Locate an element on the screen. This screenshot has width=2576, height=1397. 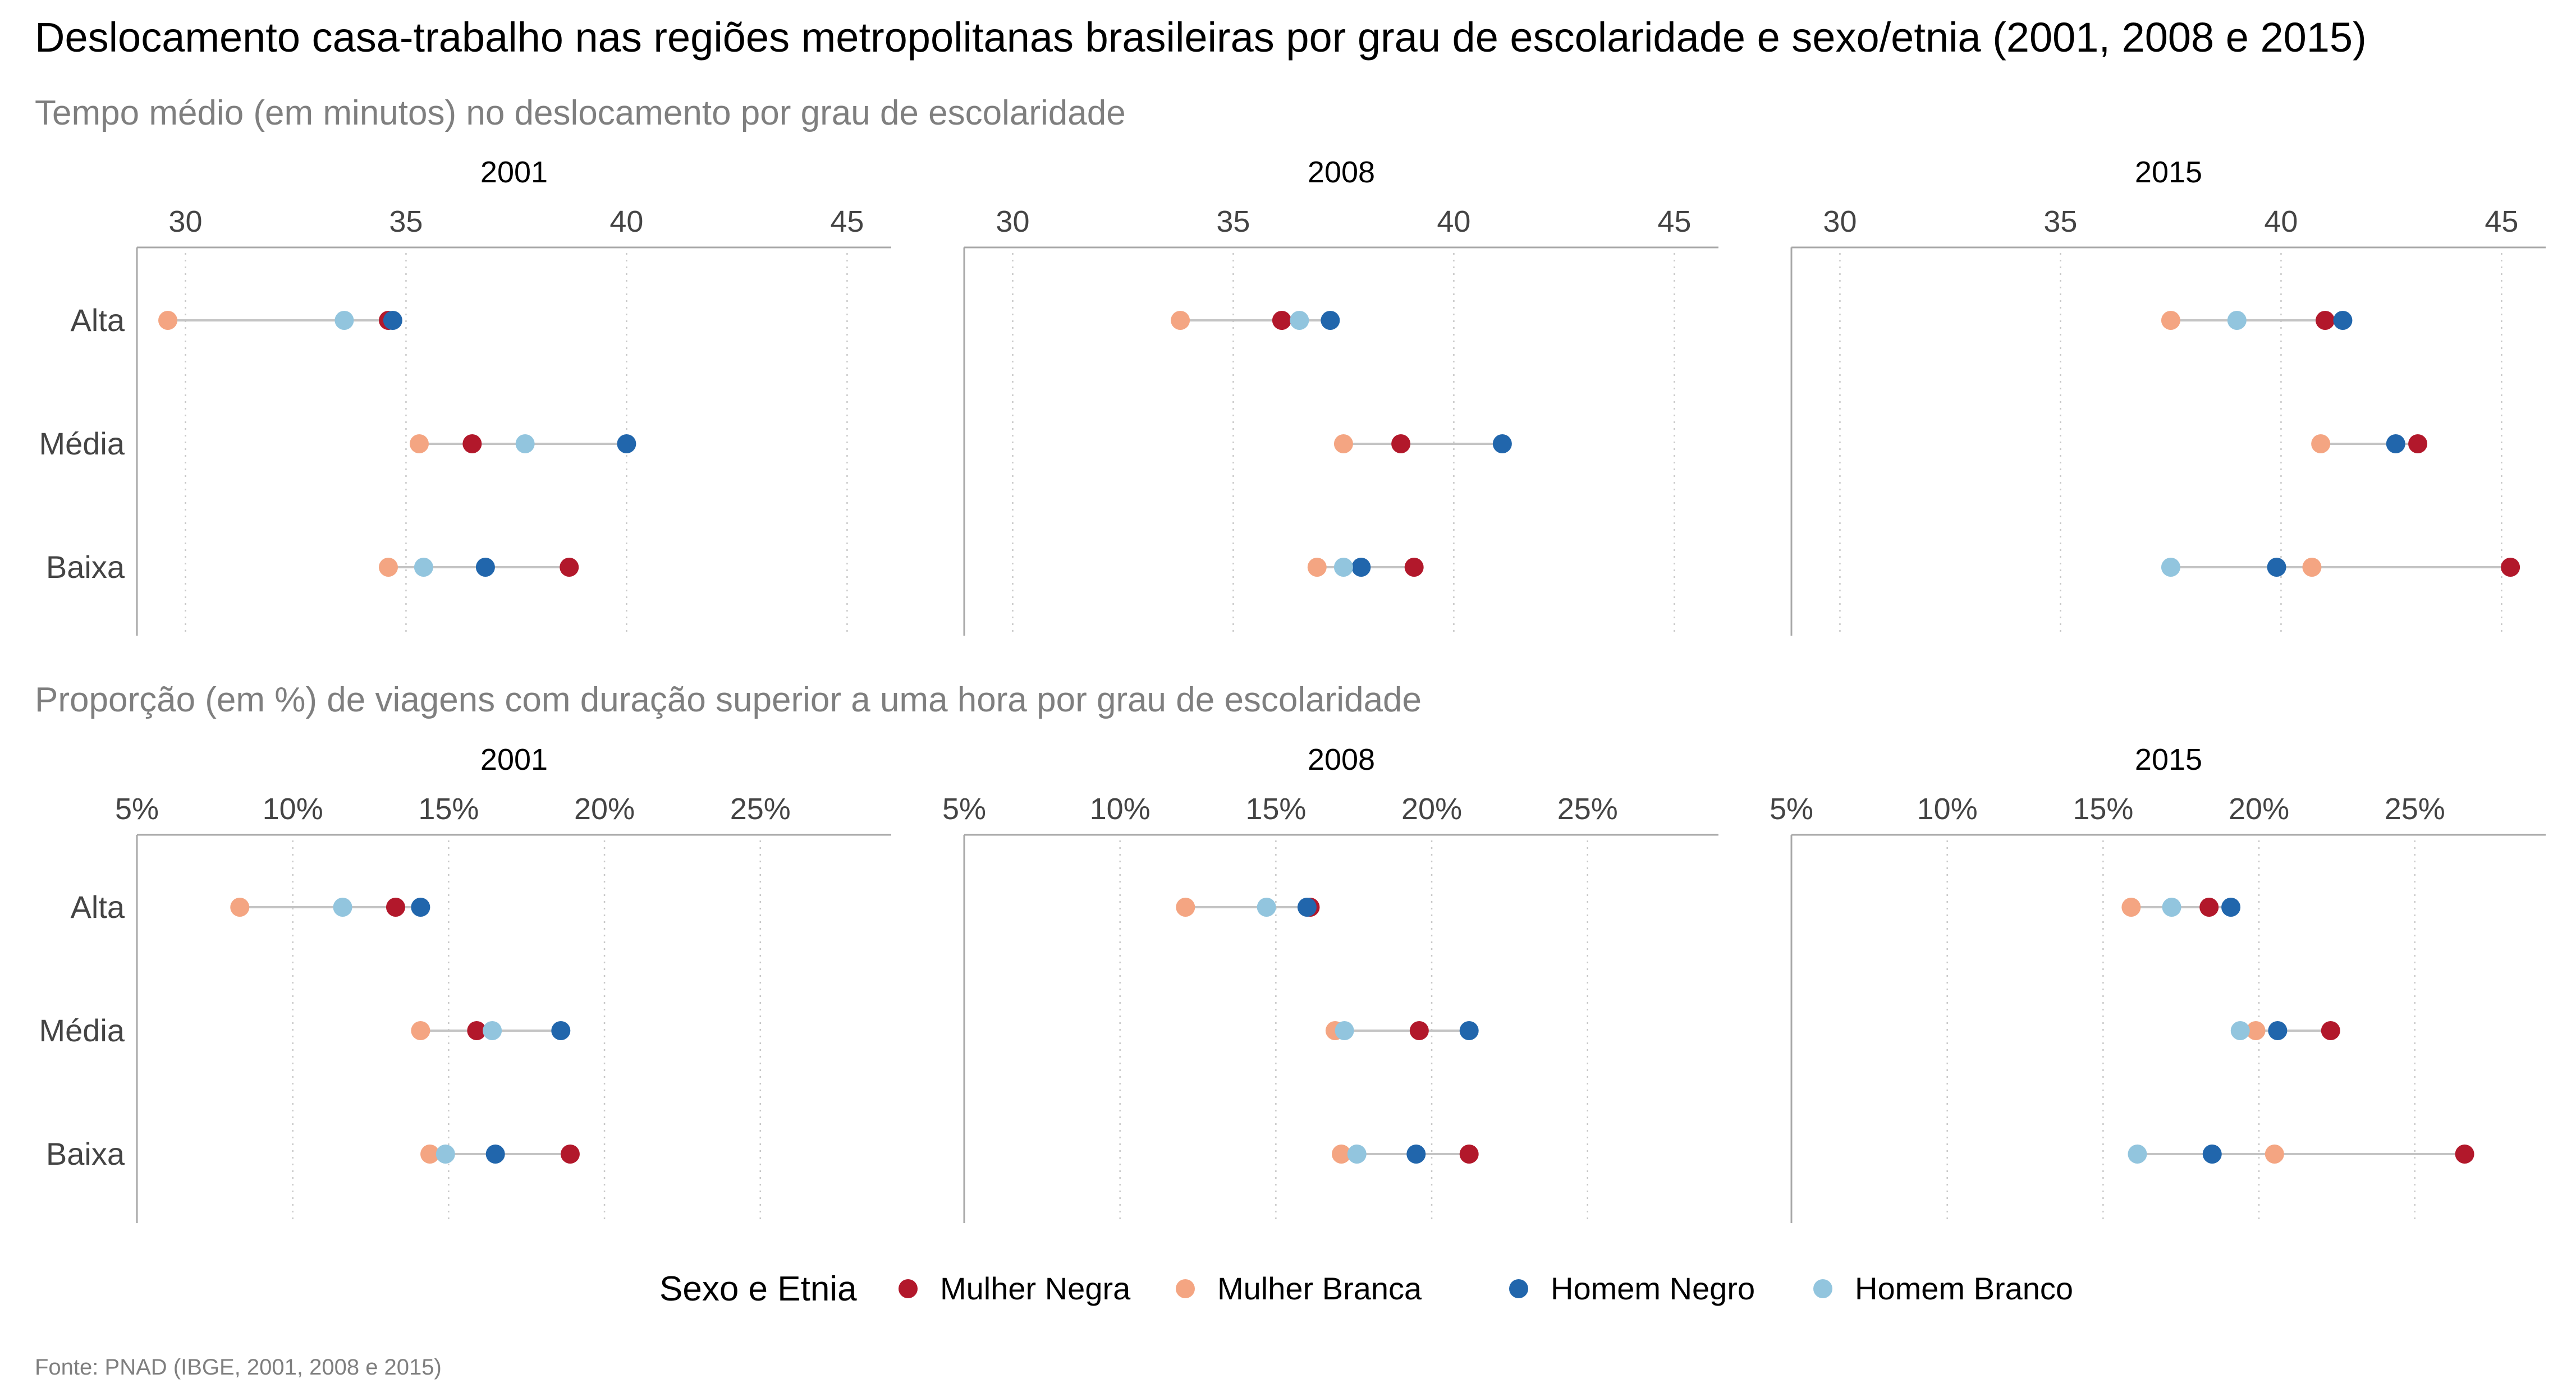
x-tick-label: 40 is located at coordinates (2281, 221).